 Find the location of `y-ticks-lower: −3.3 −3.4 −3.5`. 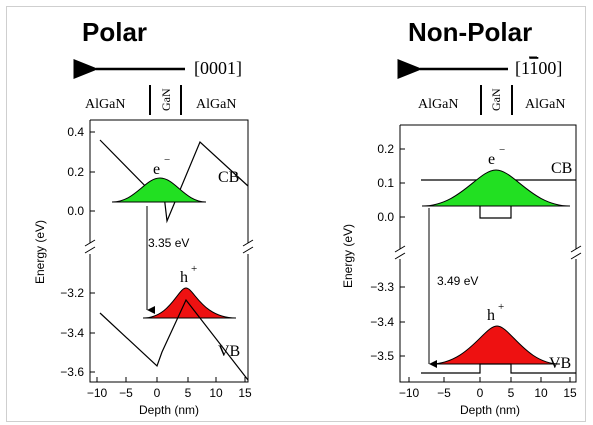

y-ticks-lower: −3.3 −3.4 −3.5 is located at coordinates (387, 321).